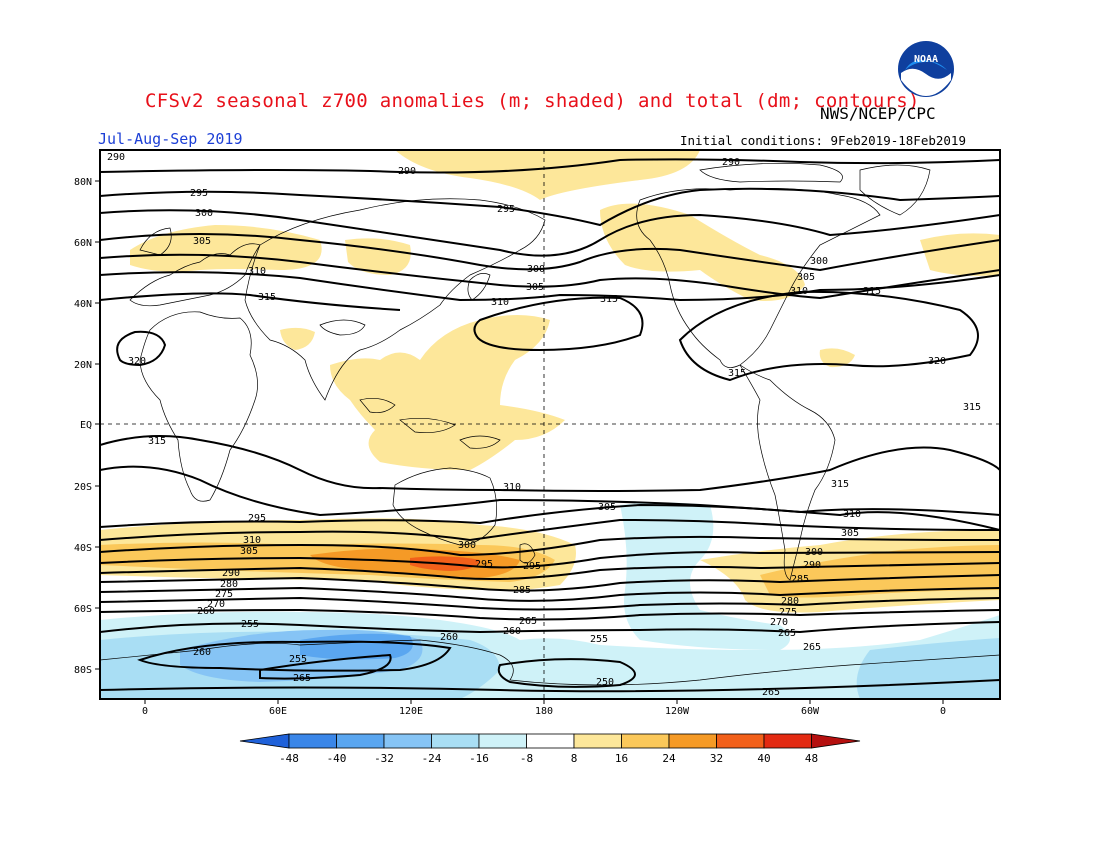  I want to click on svg-text: NOAA, so click(926, 59).